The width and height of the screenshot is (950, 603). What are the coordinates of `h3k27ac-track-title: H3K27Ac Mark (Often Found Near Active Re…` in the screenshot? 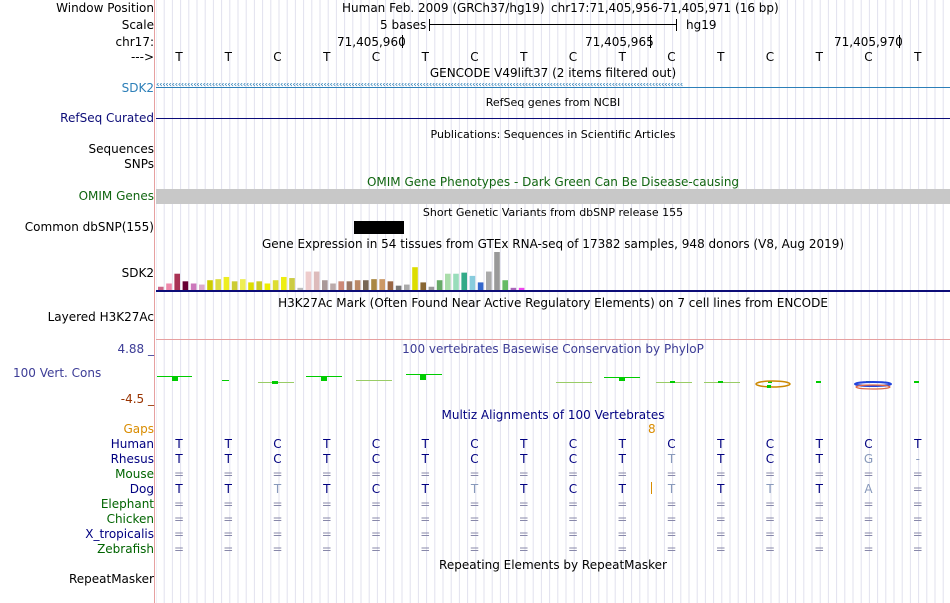 It's located at (553, 303).